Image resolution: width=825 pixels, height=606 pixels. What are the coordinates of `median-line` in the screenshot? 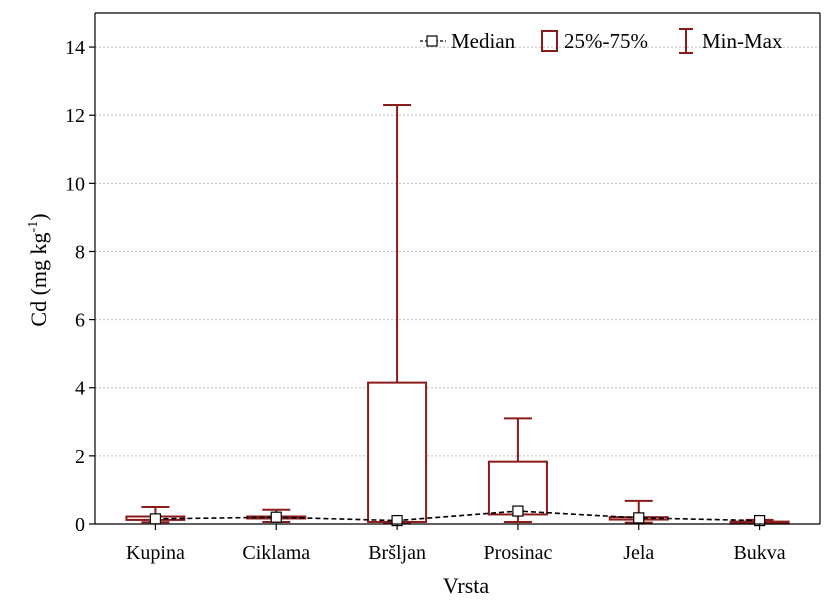 It's located at (457, 516).